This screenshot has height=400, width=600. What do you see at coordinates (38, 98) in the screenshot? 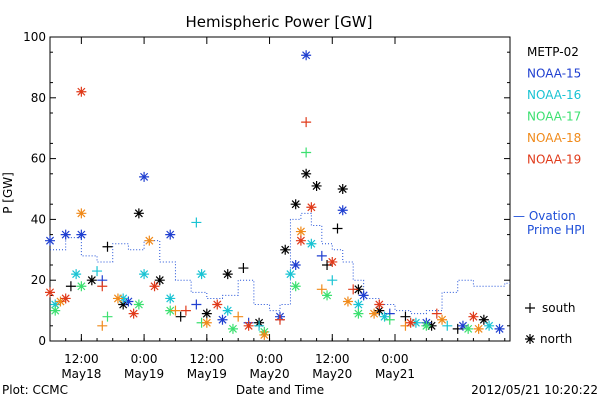
I see `y-tick-label: 80` at bounding box center [38, 98].